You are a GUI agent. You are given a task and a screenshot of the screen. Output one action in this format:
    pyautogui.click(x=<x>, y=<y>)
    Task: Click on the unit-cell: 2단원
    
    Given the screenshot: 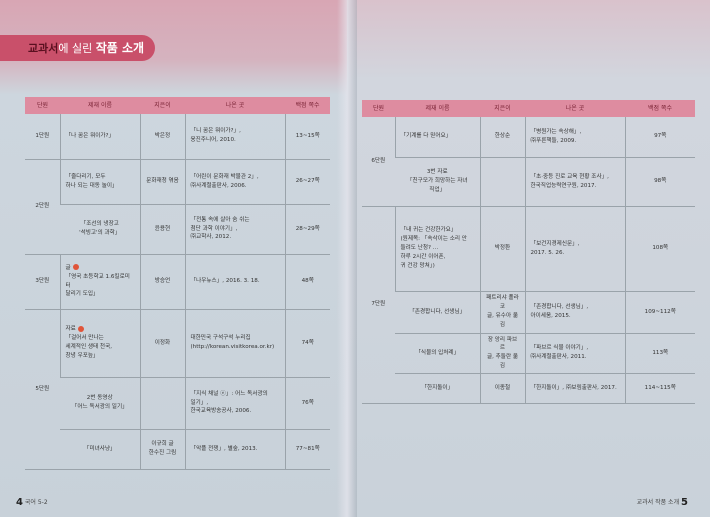 What is the action you would take?
    pyautogui.click(x=42, y=206)
    